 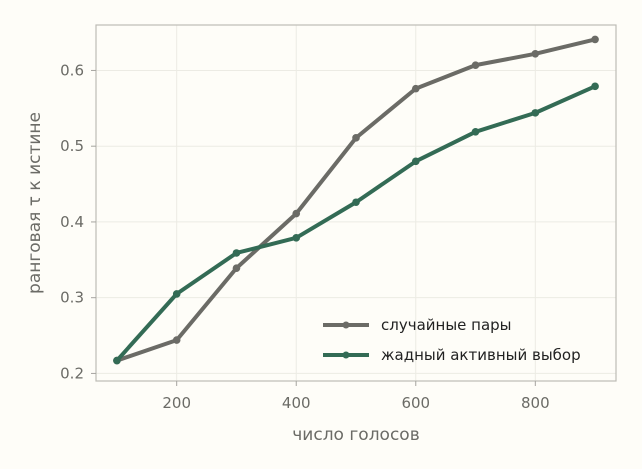 I want to click on legend: случайные пары жадный активный выбор, so click(x=452, y=340).